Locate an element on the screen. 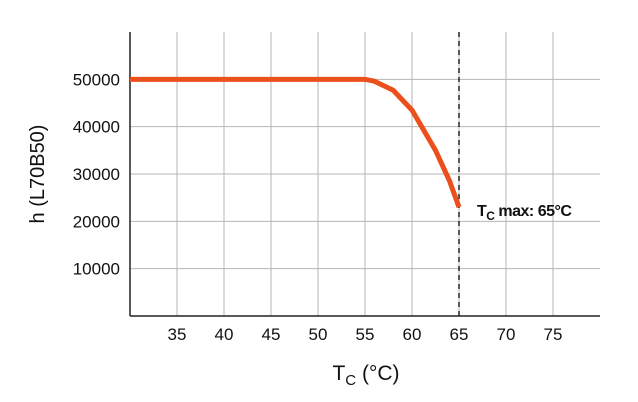 This screenshot has width=638, height=402. x-tick-label: 70 is located at coordinates (506, 334).